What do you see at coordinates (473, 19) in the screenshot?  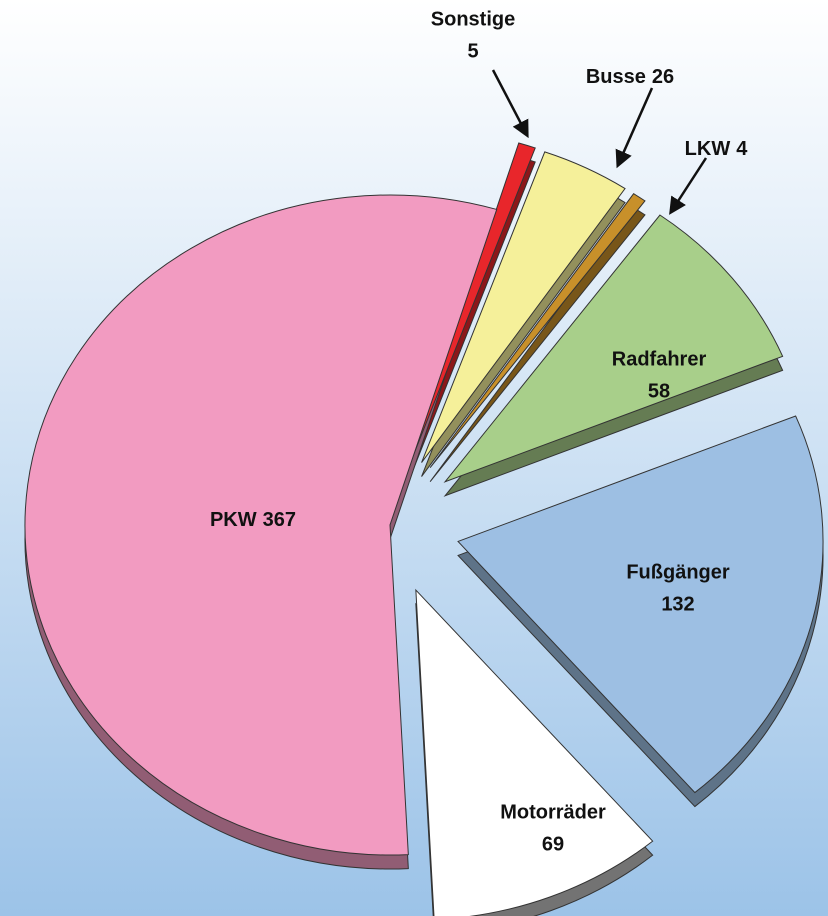 I see `slice-label-name: Sonstige` at bounding box center [473, 19].